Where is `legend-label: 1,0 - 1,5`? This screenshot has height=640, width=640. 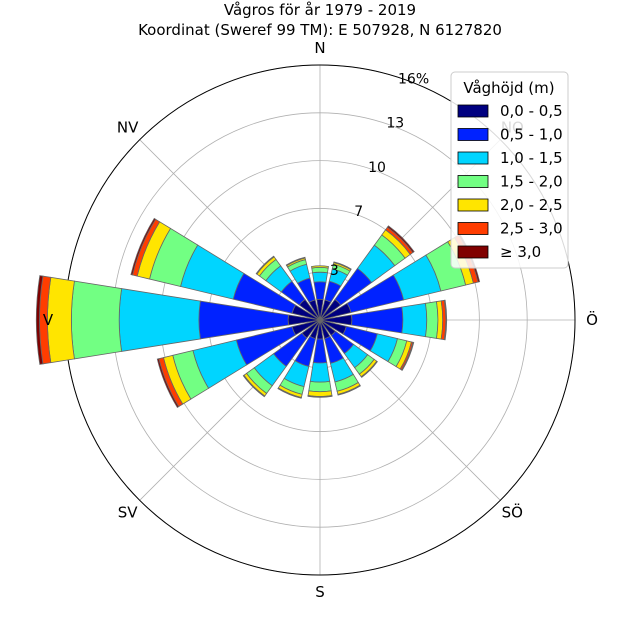
legend-label: 1,0 - 1,5 is located at coordinates (531, 158).